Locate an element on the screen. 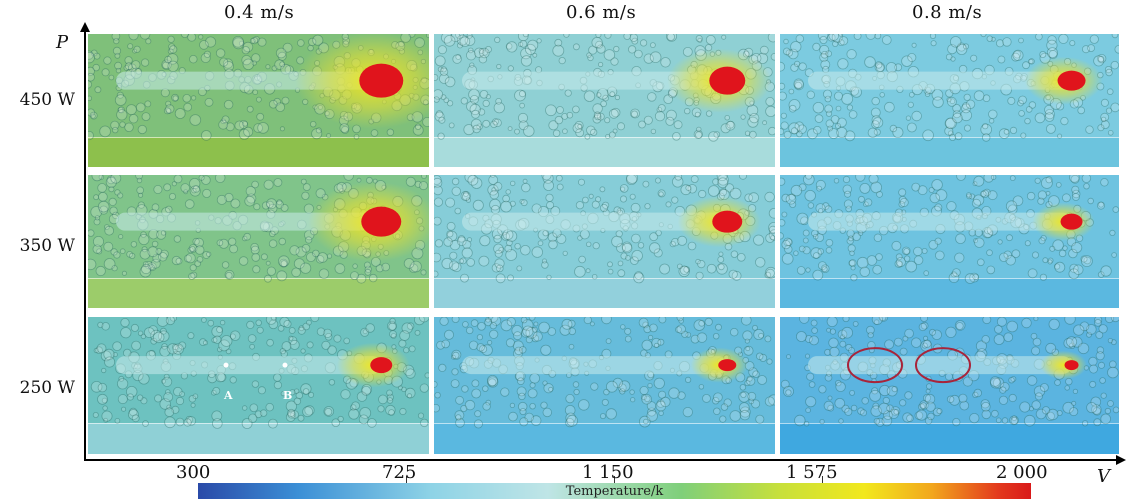 The height and width of the screenshot is (504, 1132). velocity-axis-arrow-icon is located at coordinates (1121, 460).